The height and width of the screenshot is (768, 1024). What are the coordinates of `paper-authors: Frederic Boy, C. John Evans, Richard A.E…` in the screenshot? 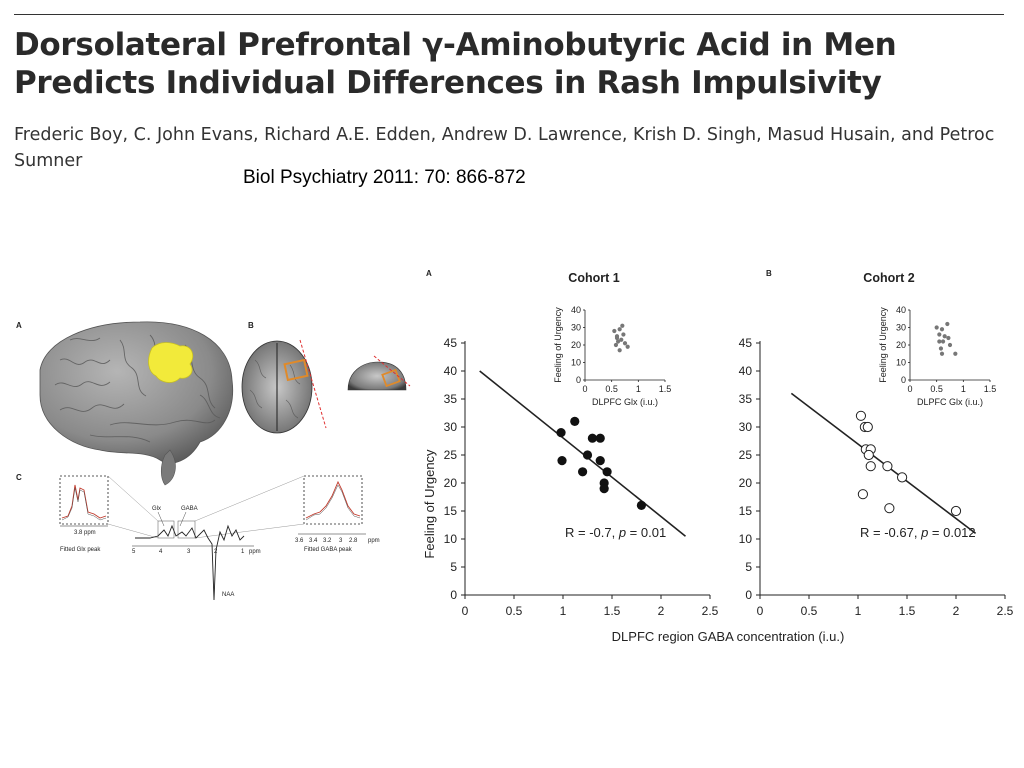 It's located at (504, 148).